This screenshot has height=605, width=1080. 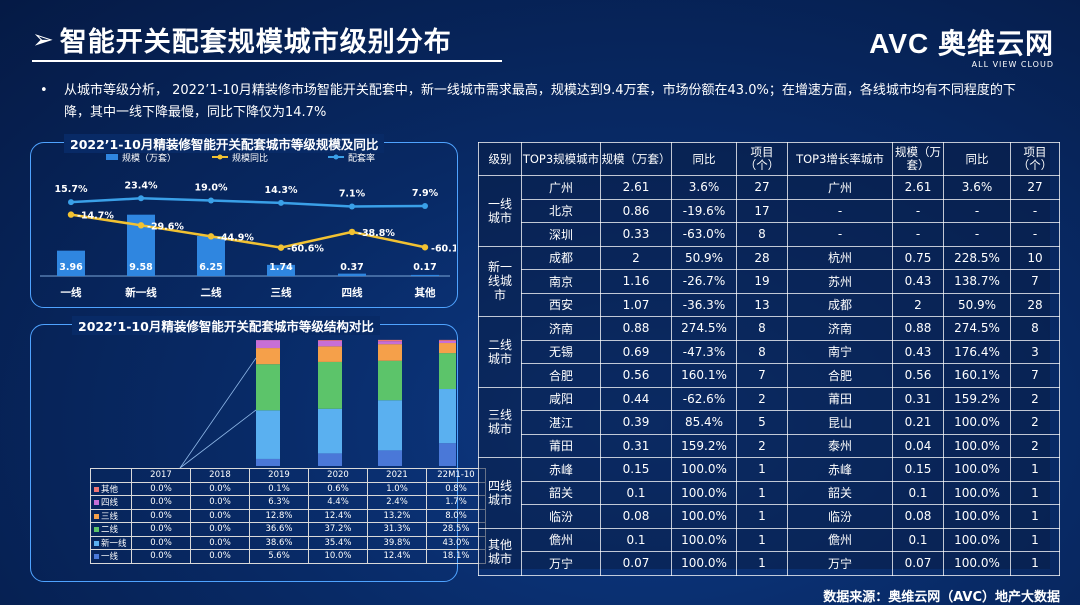 What do you see at coordinates (338, 488) in the screenshot?
I see `table-cell: 0.6%` at bounding box center [338, 488].